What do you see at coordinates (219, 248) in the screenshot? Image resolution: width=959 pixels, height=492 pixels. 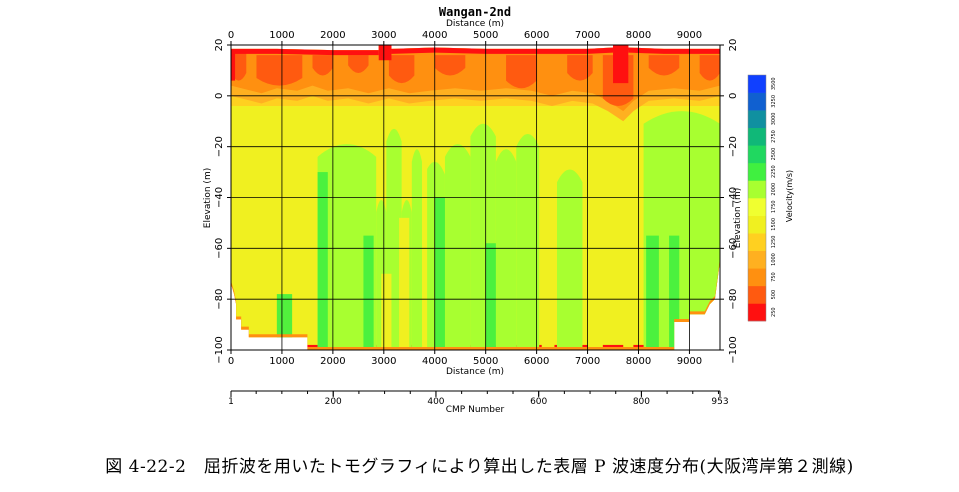 I see `ytick-label-left--60: −60` at bounding box center [219, 248].